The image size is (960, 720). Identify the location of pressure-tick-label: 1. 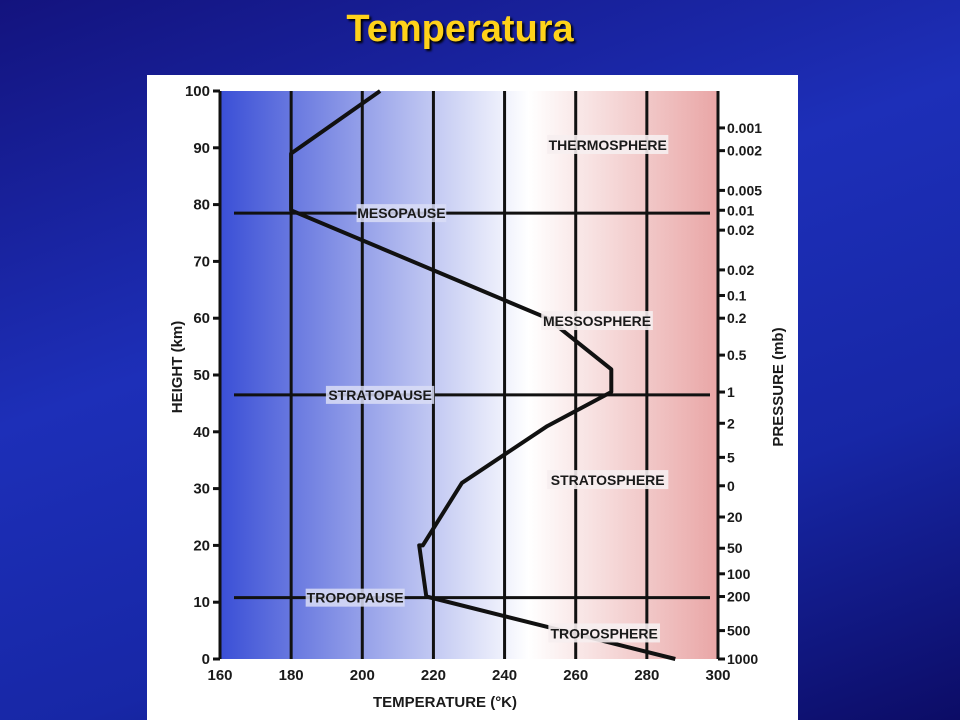
(731, 392).